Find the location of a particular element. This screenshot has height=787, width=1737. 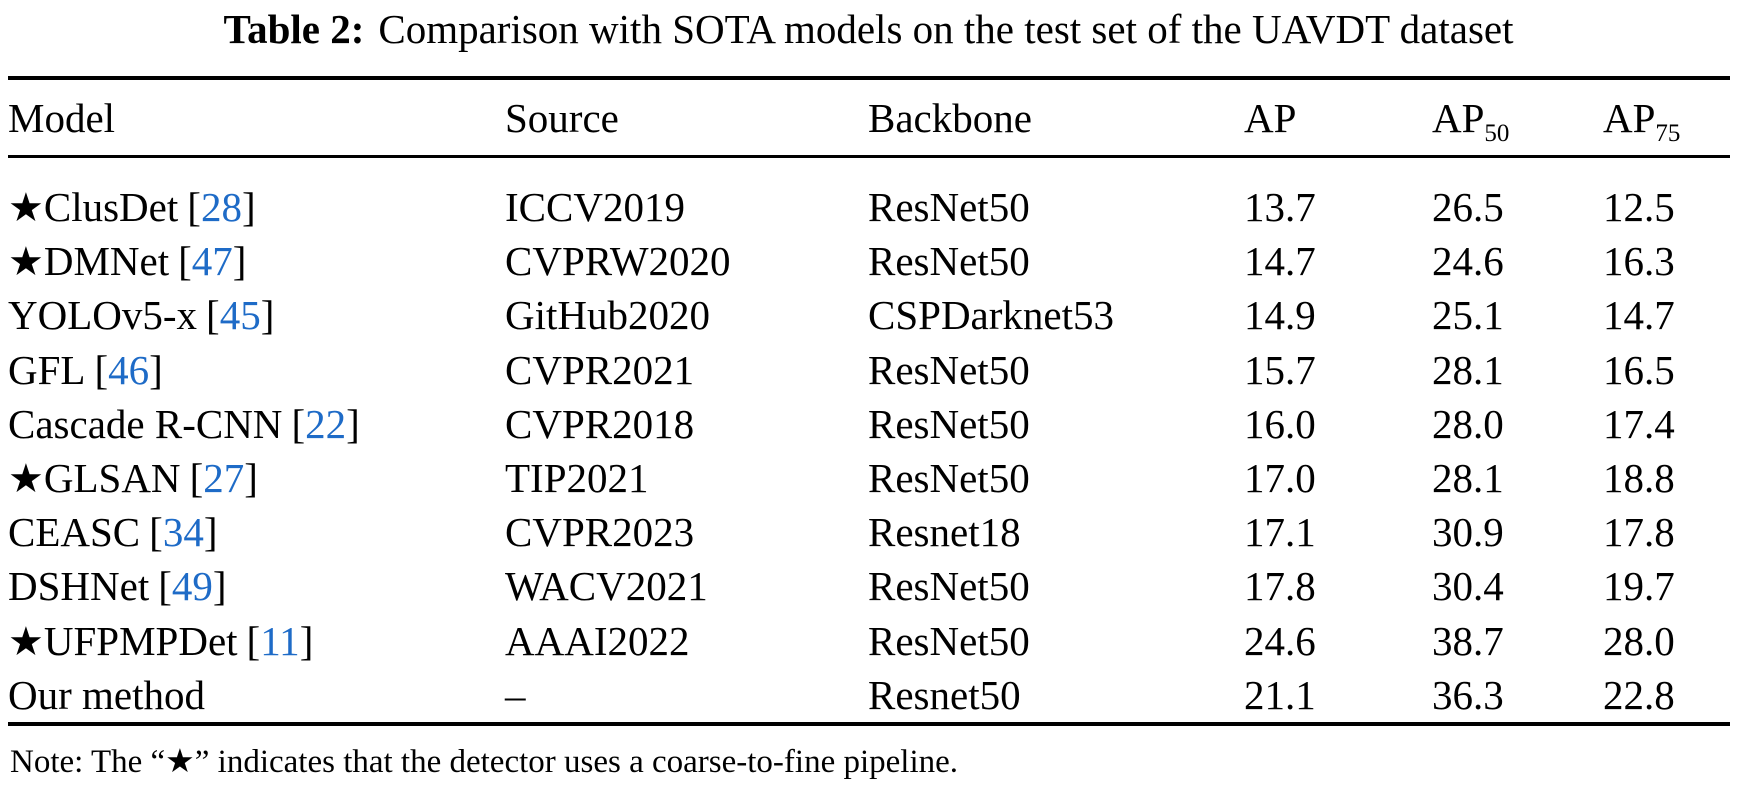

model-cell: ★UFPMPDet [11] is located at coordinates (256, 641).